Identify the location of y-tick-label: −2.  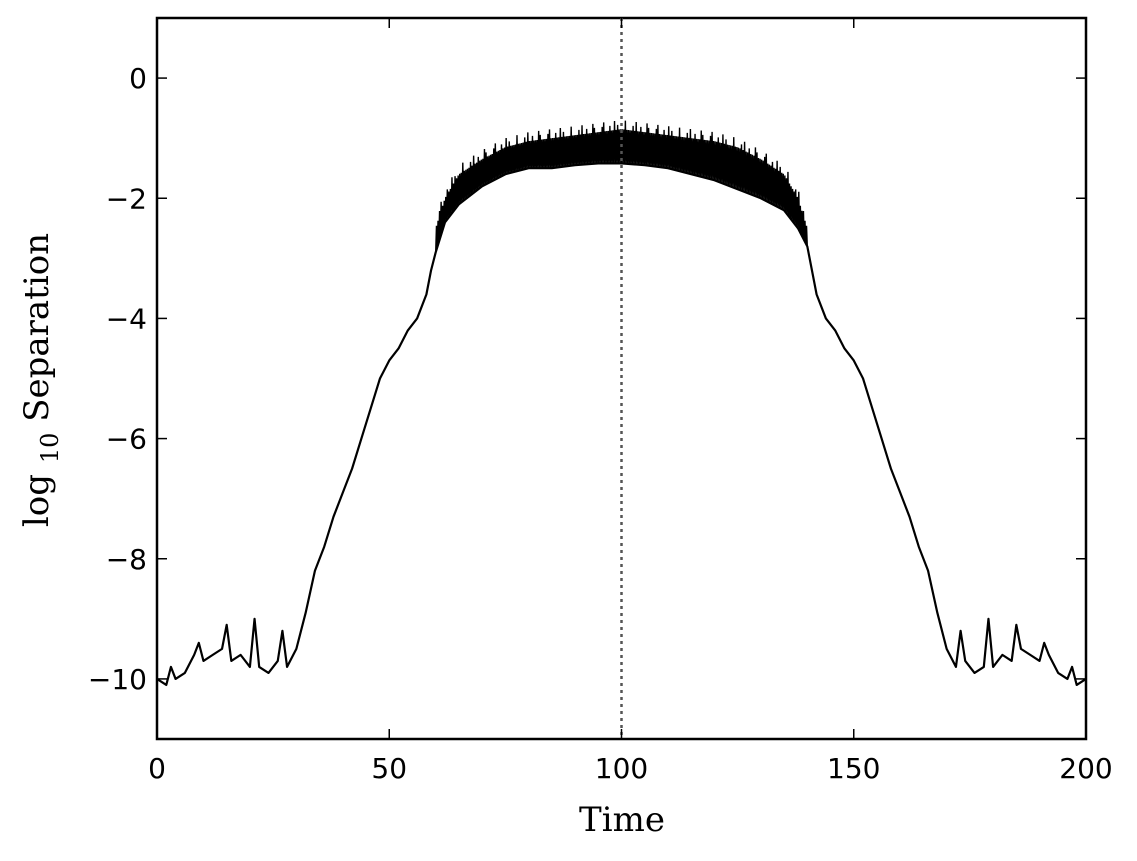
(126, 198).